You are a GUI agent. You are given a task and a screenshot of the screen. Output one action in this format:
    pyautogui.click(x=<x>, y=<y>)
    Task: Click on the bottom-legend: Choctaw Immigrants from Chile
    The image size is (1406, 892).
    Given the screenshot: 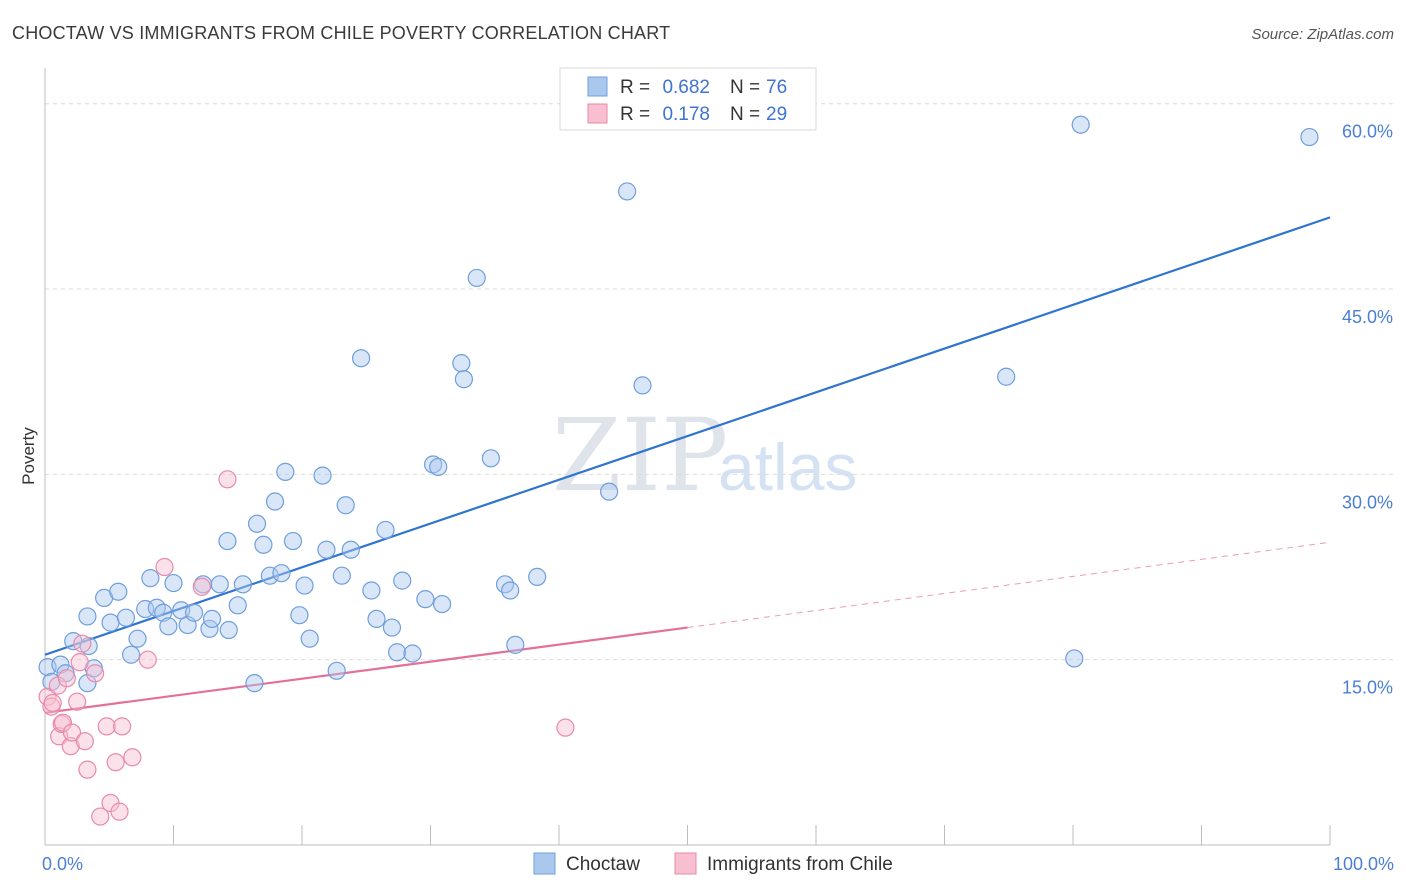 What is the action you would take?
    pyautogui.click(x=713, y=863)
    